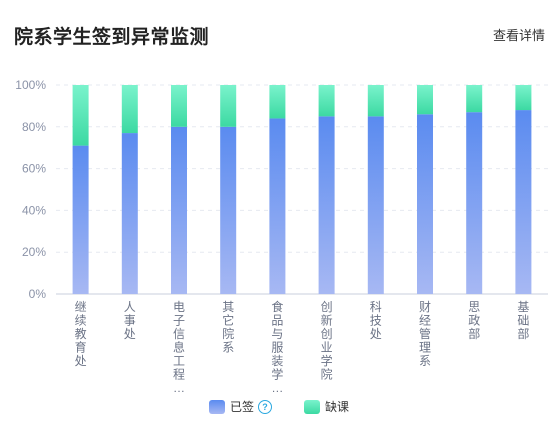  Describe the element at coordinates (30, 85) in the screenshot. I see `y-tick-label: 100%` at that location.